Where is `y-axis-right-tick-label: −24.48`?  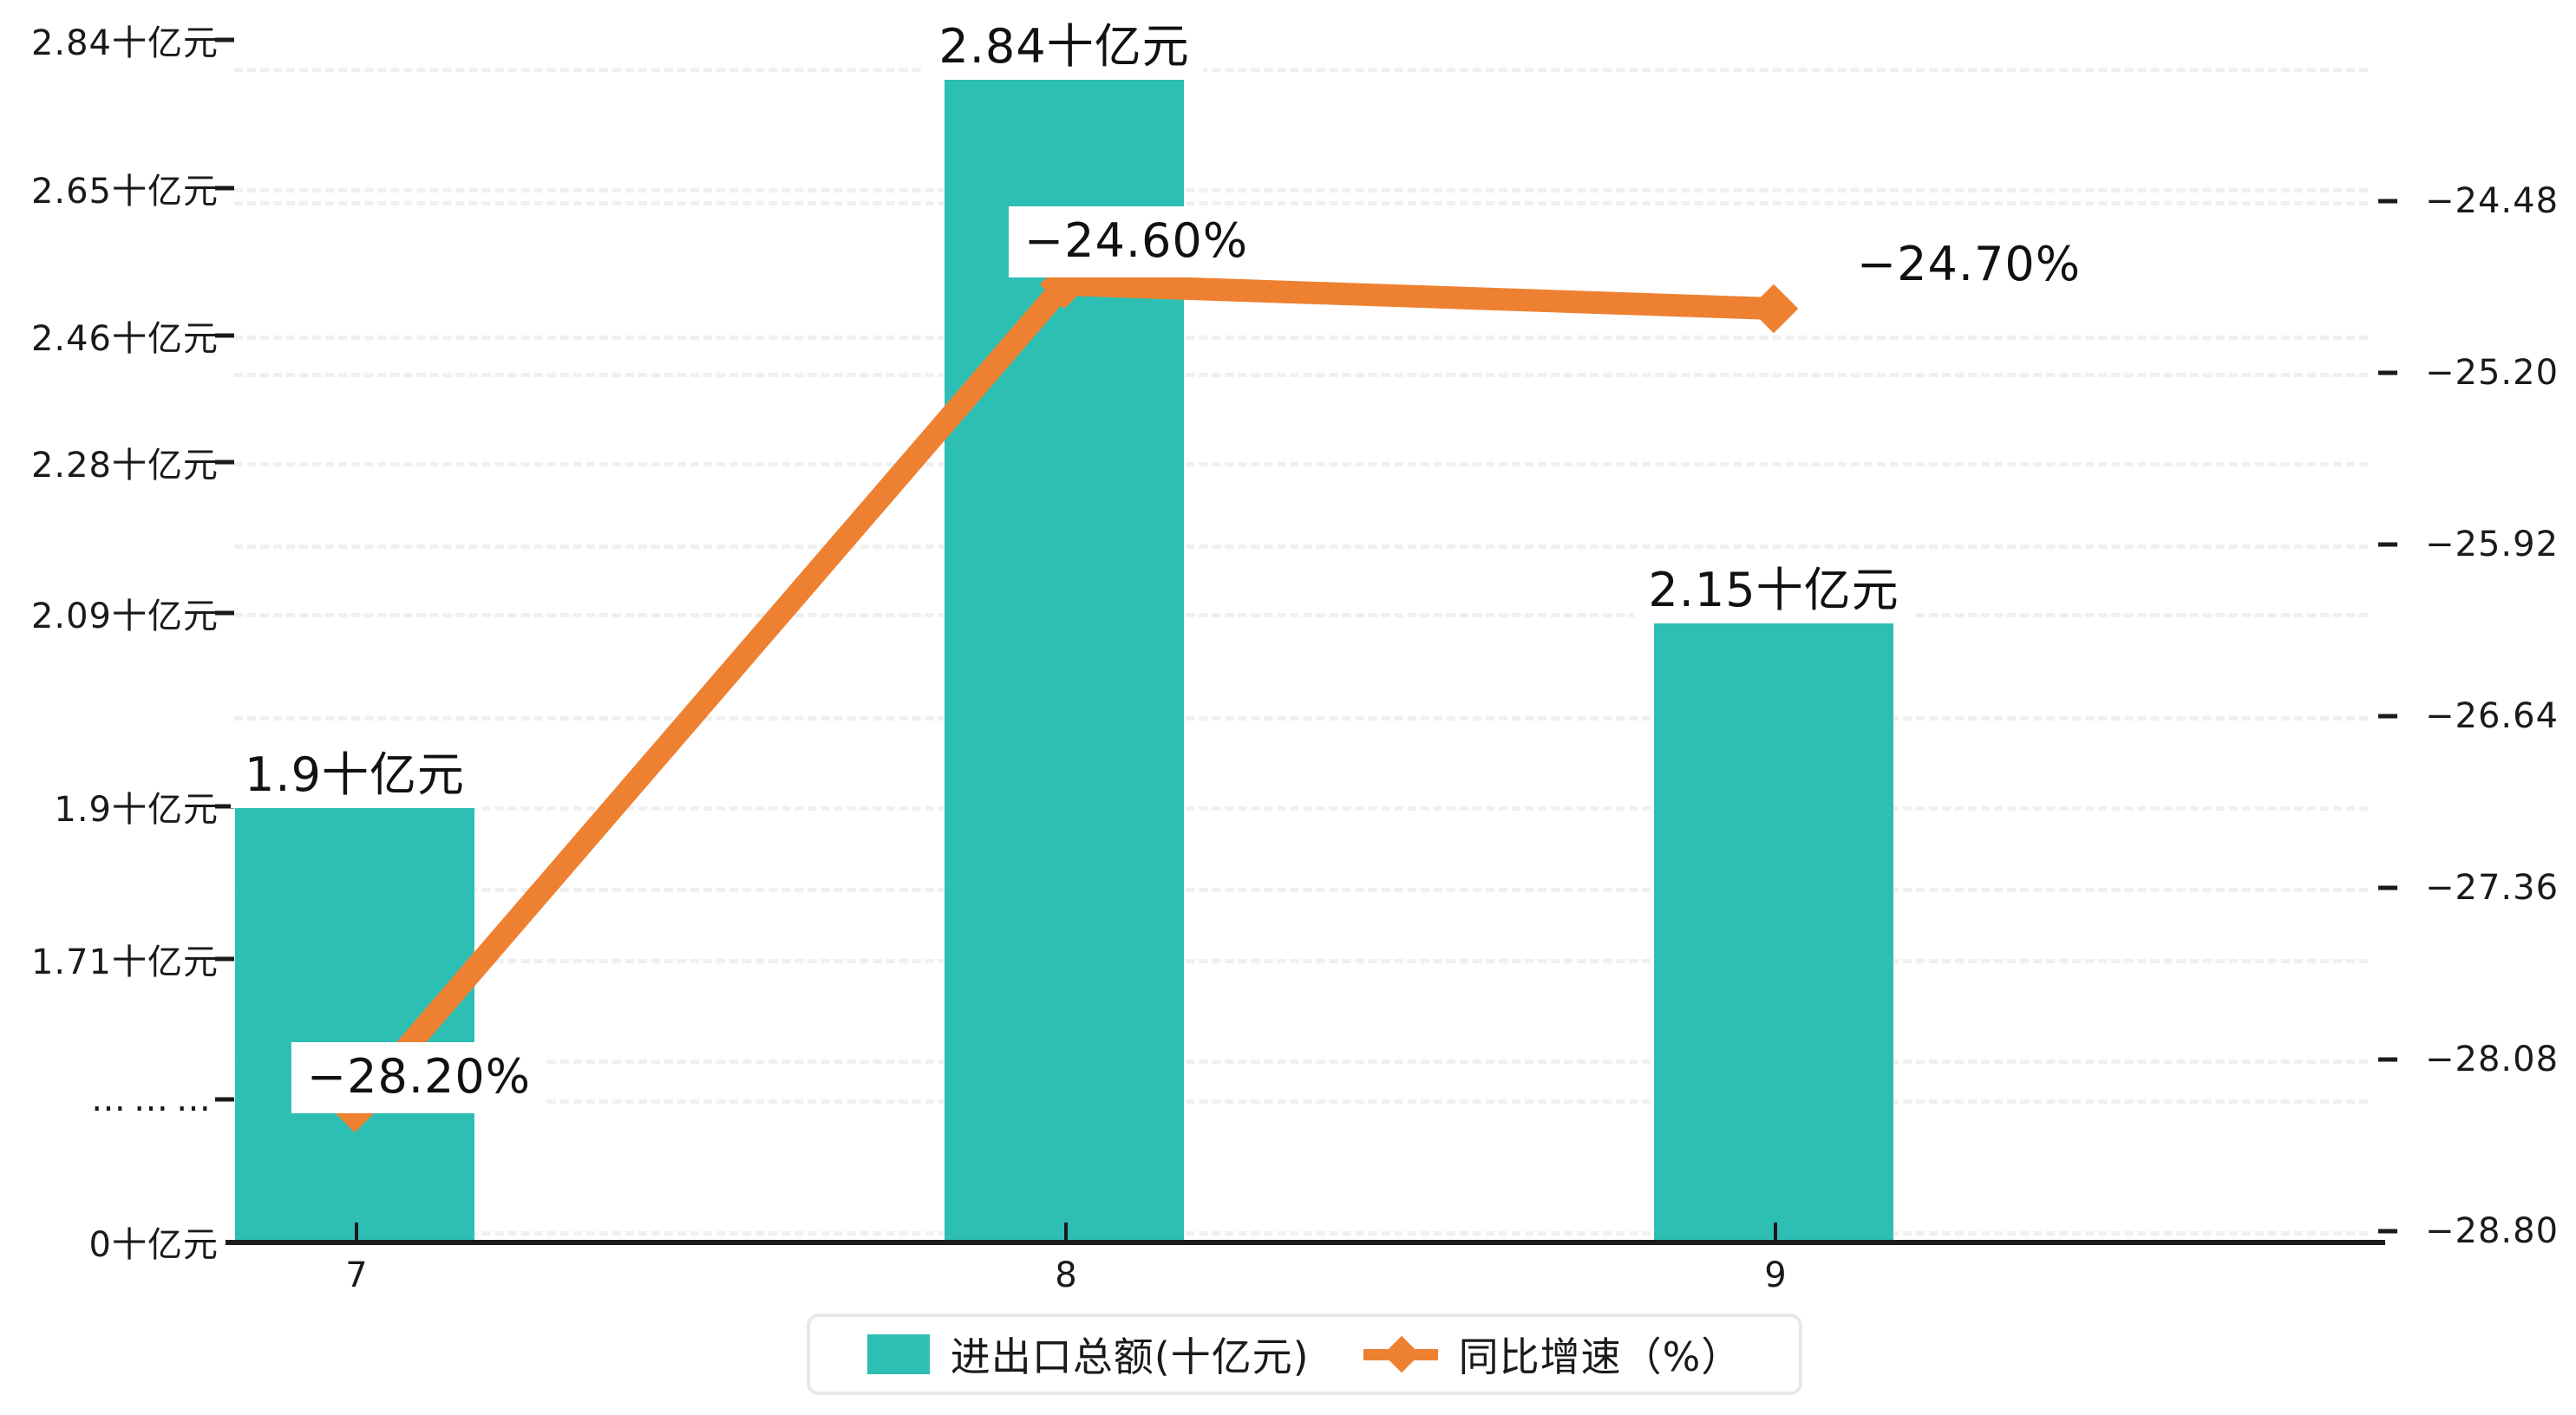 y-axis-right-tick-label: −24.48 is located at coordinates (2492, 201).